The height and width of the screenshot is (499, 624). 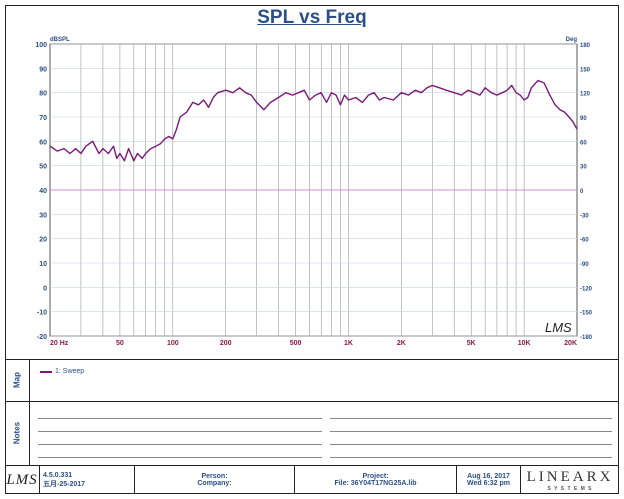 What do you see at coordinates (45, 288) in the screenshot?
I see `y-tick-label: 0` at bounding box center [45, 288].